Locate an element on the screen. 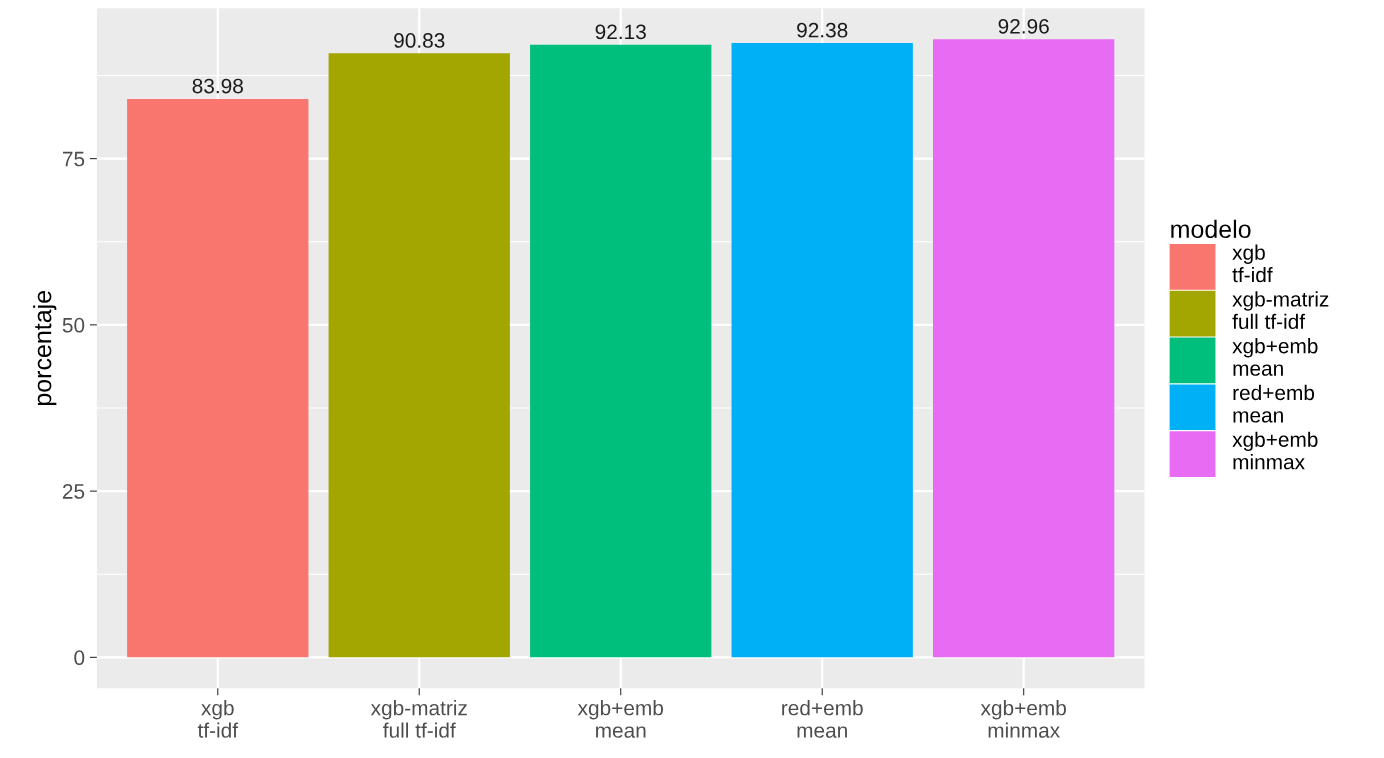 Image resolution: width=1384 pixels, height=758 pixels. legend-title: modelo is located at coordinates (1211, 229).